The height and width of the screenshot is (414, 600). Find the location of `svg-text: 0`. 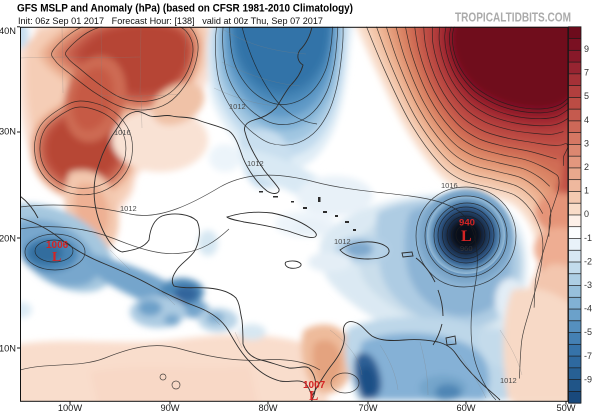

svg-text: 0 is located at coordinates (586, 214).